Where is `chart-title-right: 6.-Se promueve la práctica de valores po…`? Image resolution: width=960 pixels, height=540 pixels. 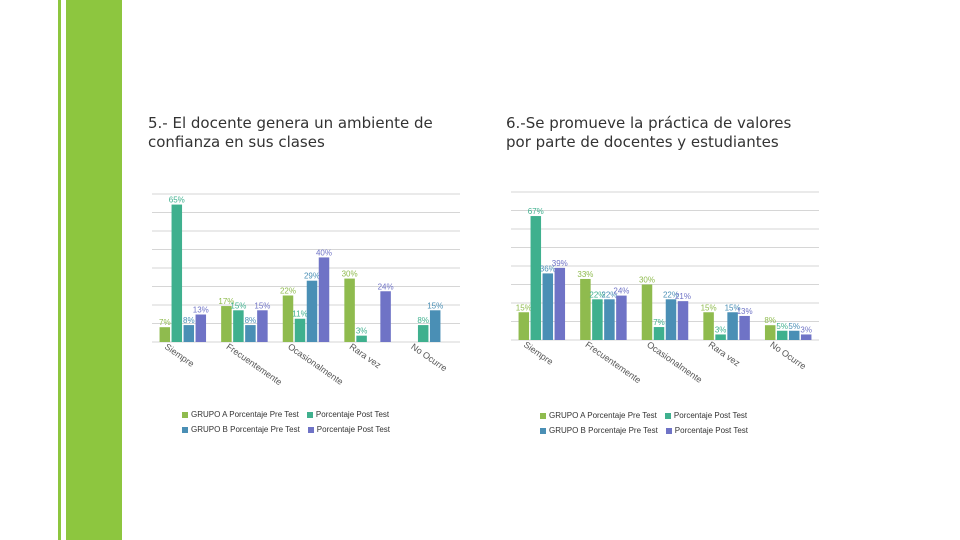
chart-title-right: 6.-Se promueve la práctica de valores po… is located at coordinates (649, 132).